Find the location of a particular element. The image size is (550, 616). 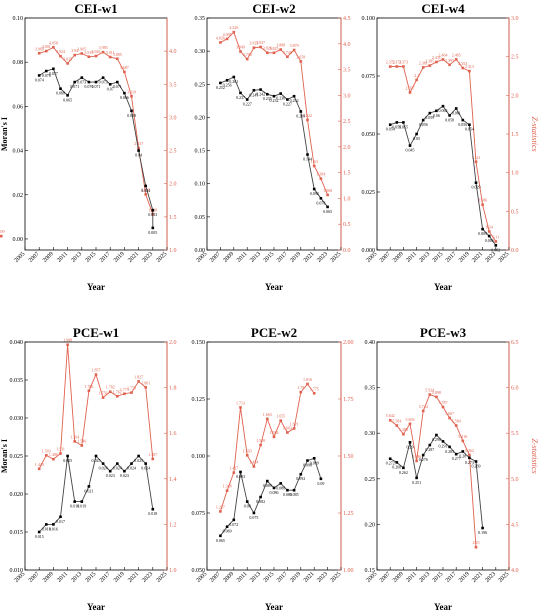

z-data-label: 1.775 is located at coordinates (314, 388).